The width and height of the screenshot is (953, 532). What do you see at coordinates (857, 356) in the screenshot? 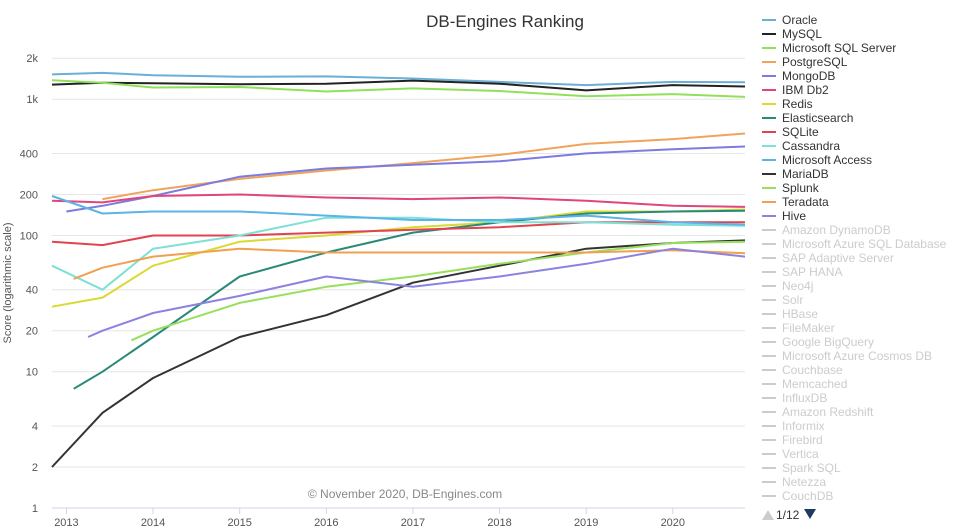
I see `legend-item-microsoft-azure-cosmos-db: Microsoft Azure Cosmos DB` at bounding box center [857, 356].